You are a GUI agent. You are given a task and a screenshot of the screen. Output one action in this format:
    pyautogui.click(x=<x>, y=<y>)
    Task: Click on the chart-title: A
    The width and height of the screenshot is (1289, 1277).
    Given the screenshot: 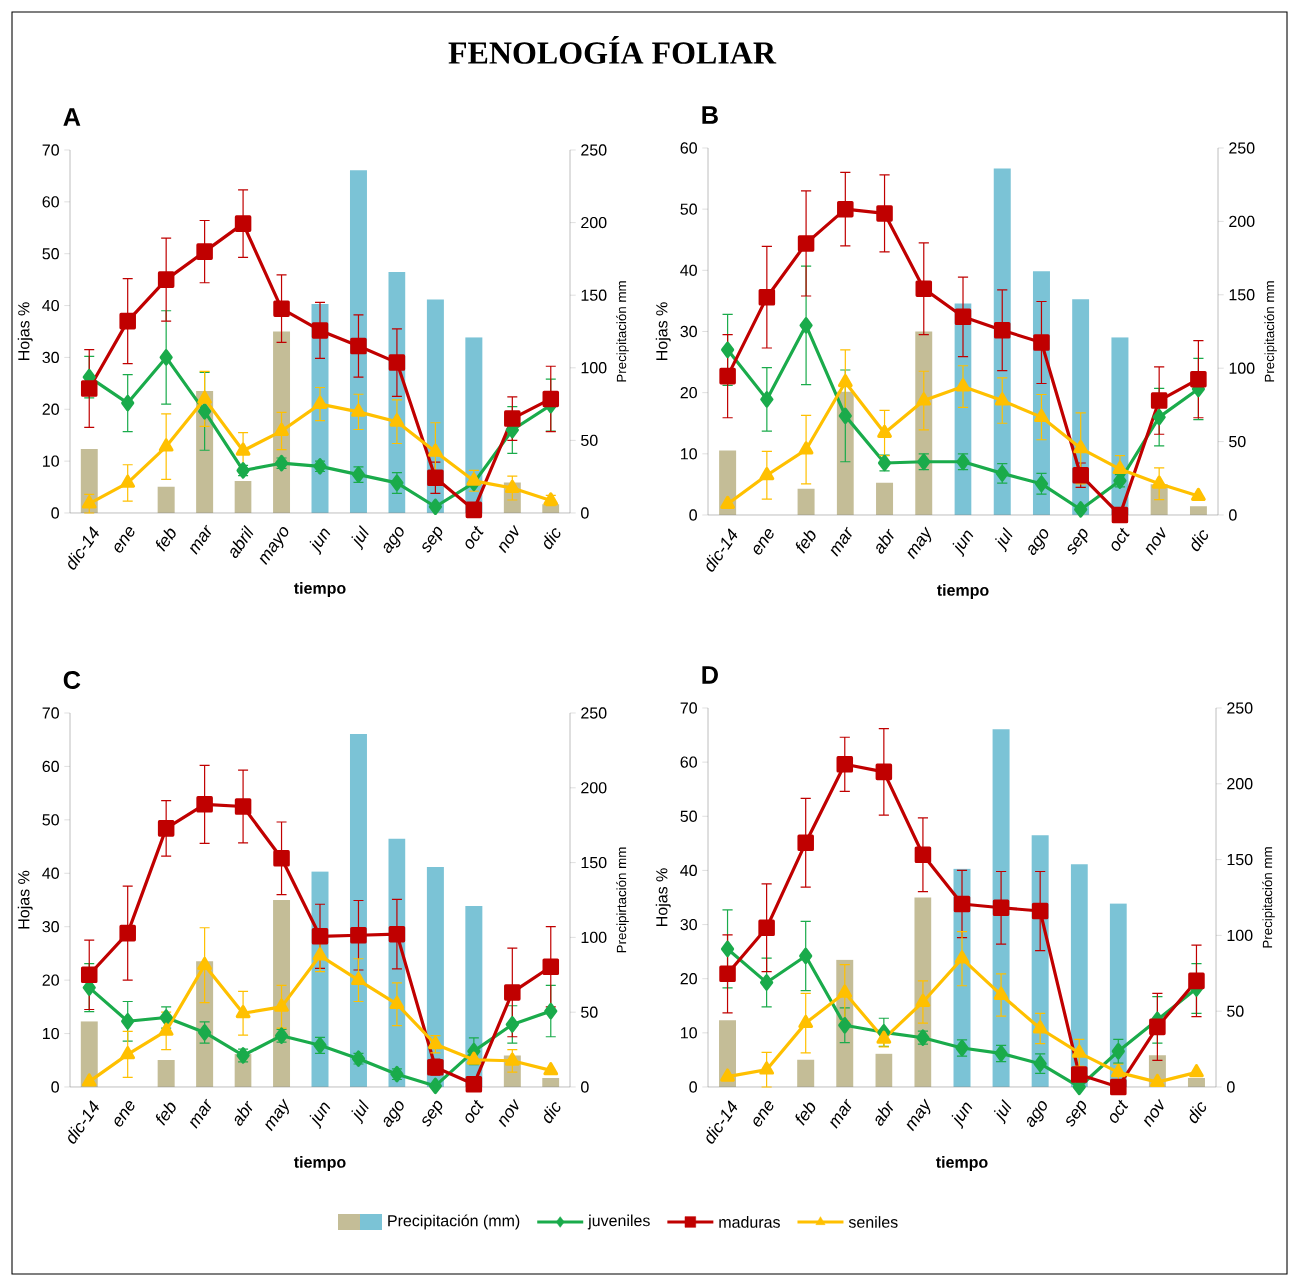 What is the action you would take?
    pyautogui.click(x=72, y=117)
    